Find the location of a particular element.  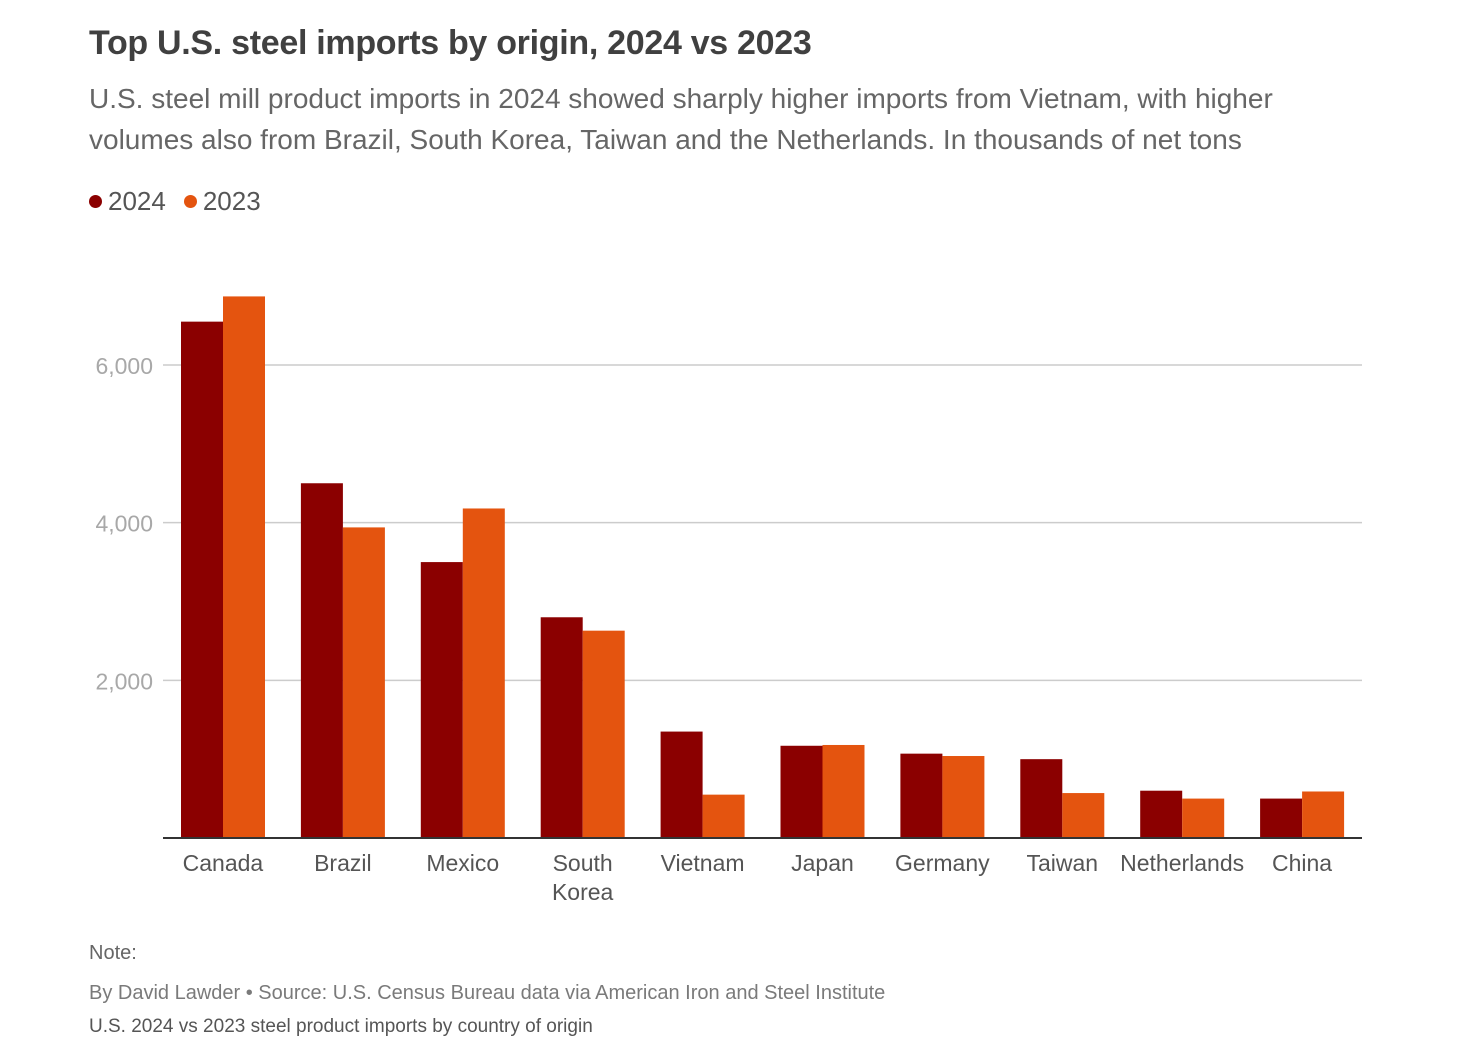

legend-swatch-2023 is located at coordinates (190, 201).